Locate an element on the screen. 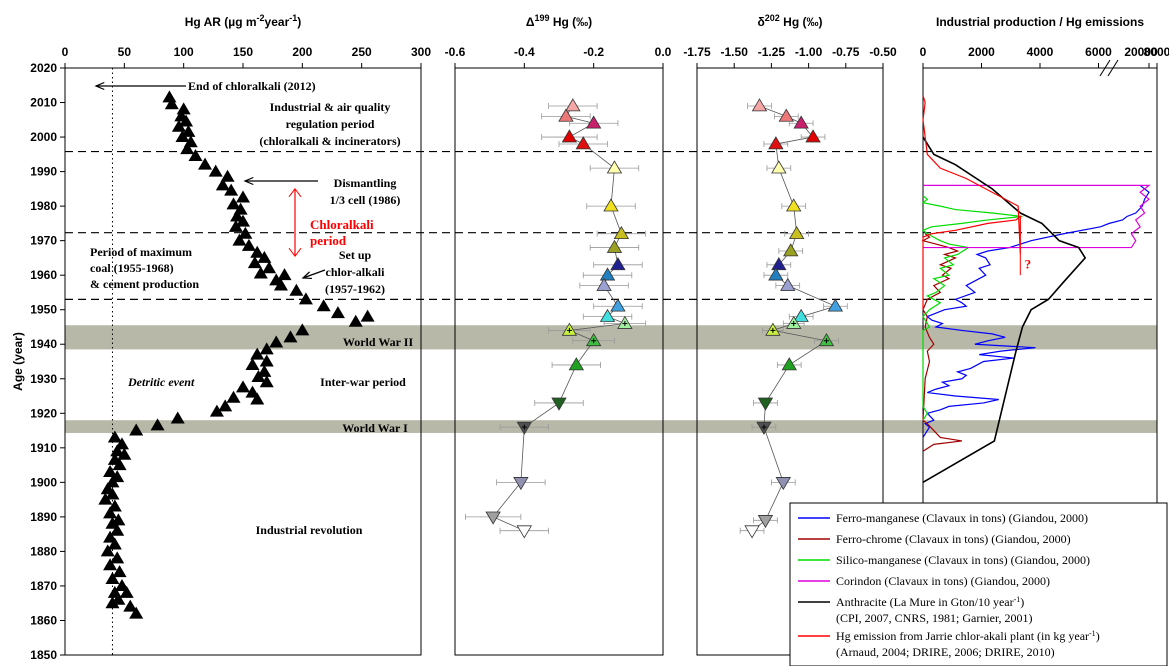  annotation-2: regulation period is located at coordinates (330, 124).